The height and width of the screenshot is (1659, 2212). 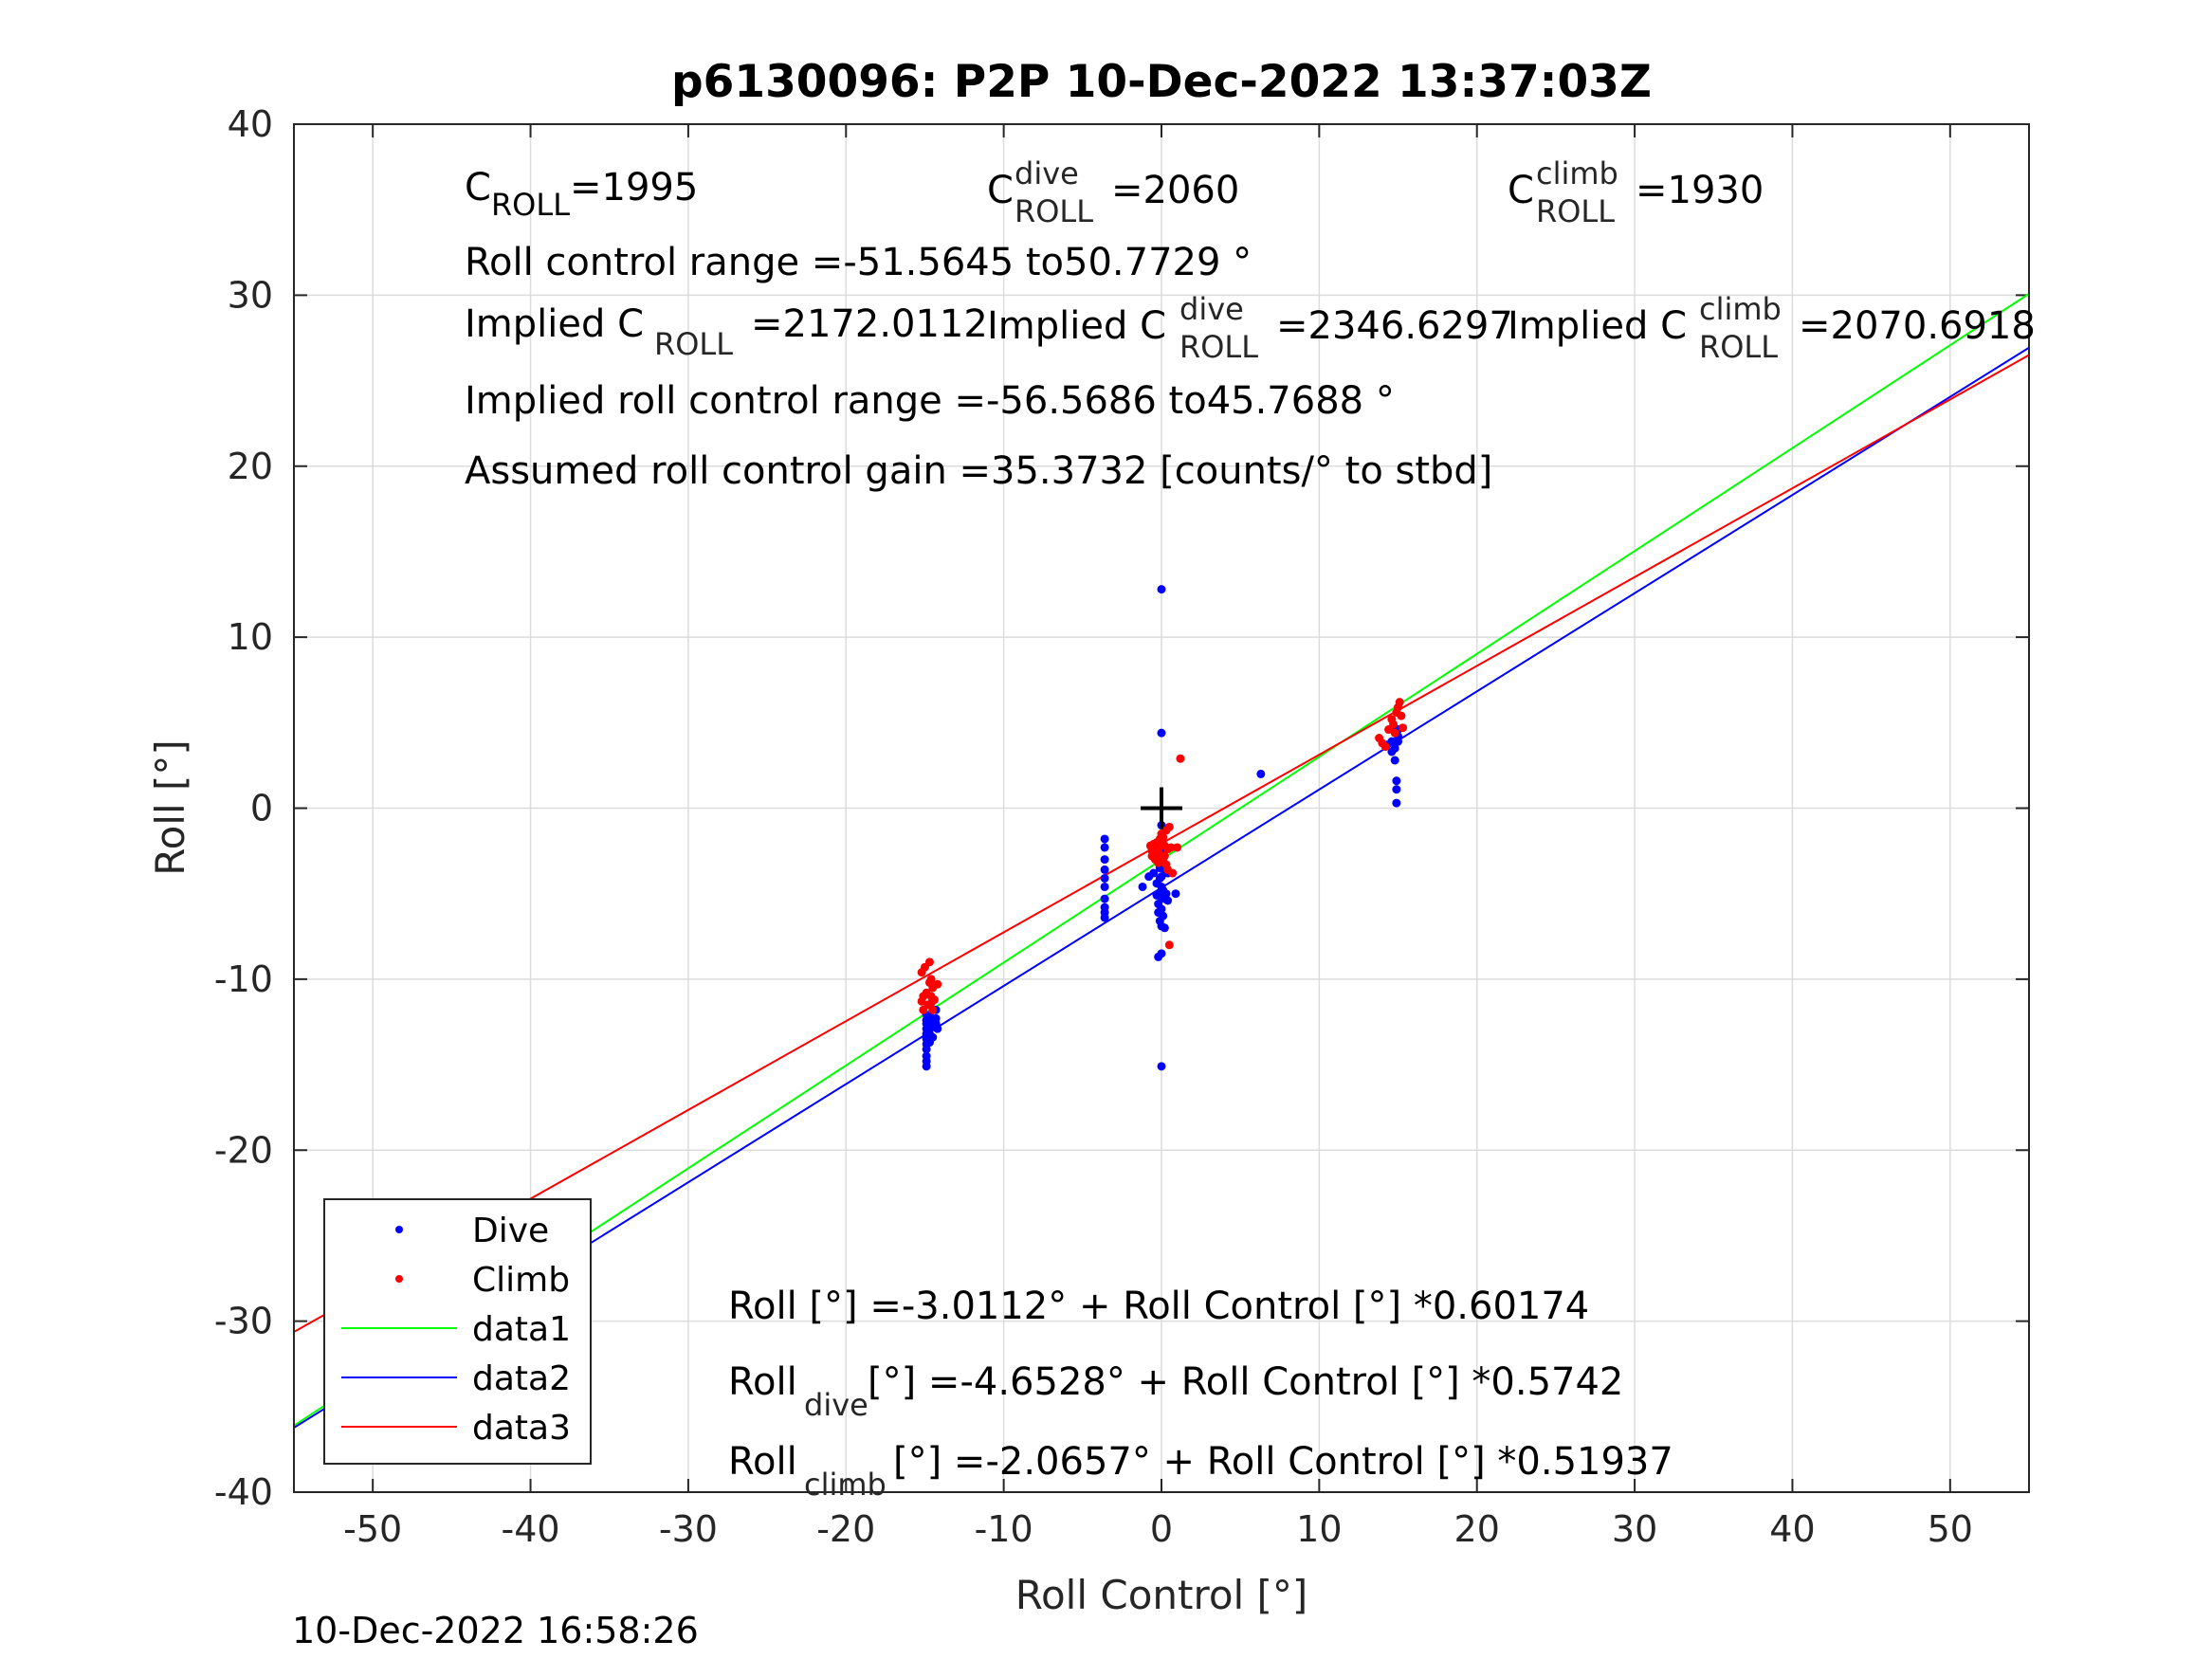 What do you see at coordinates (243, 1492) in the screenshot?
I see `y-tick-label: -40` at bounding box center [243, 1492].